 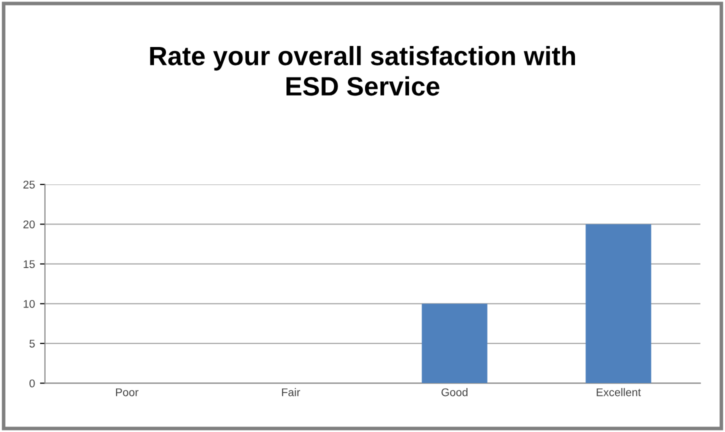 What do you see at coordinates (29, 304) in the screenshot?
I see `y-tick-label: 10` at bounding box center [29, 304].